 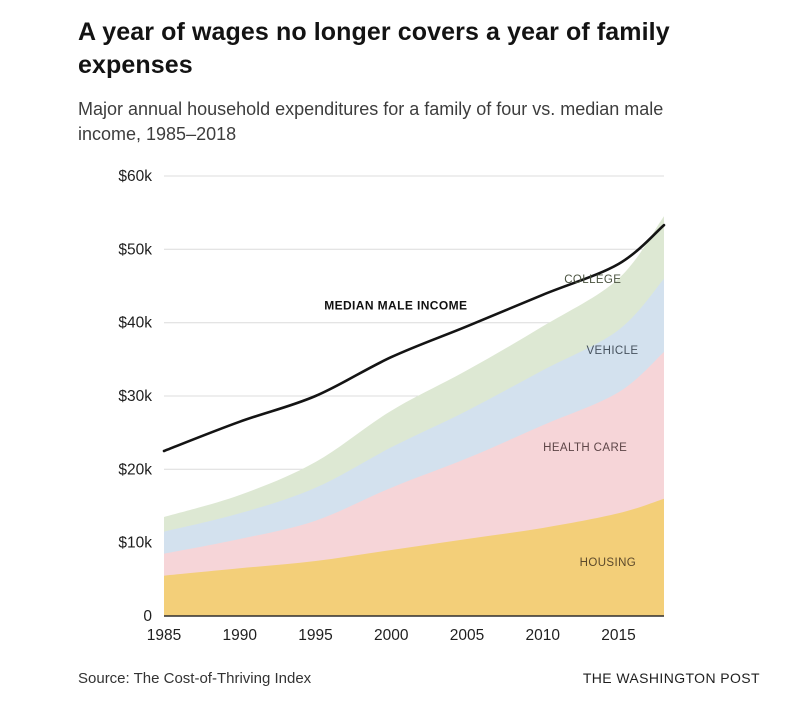 What do you see at coordinates (240, 635) in the screenshot?
I see `x-tick-label: 1990` at bounding box center [240, 635].